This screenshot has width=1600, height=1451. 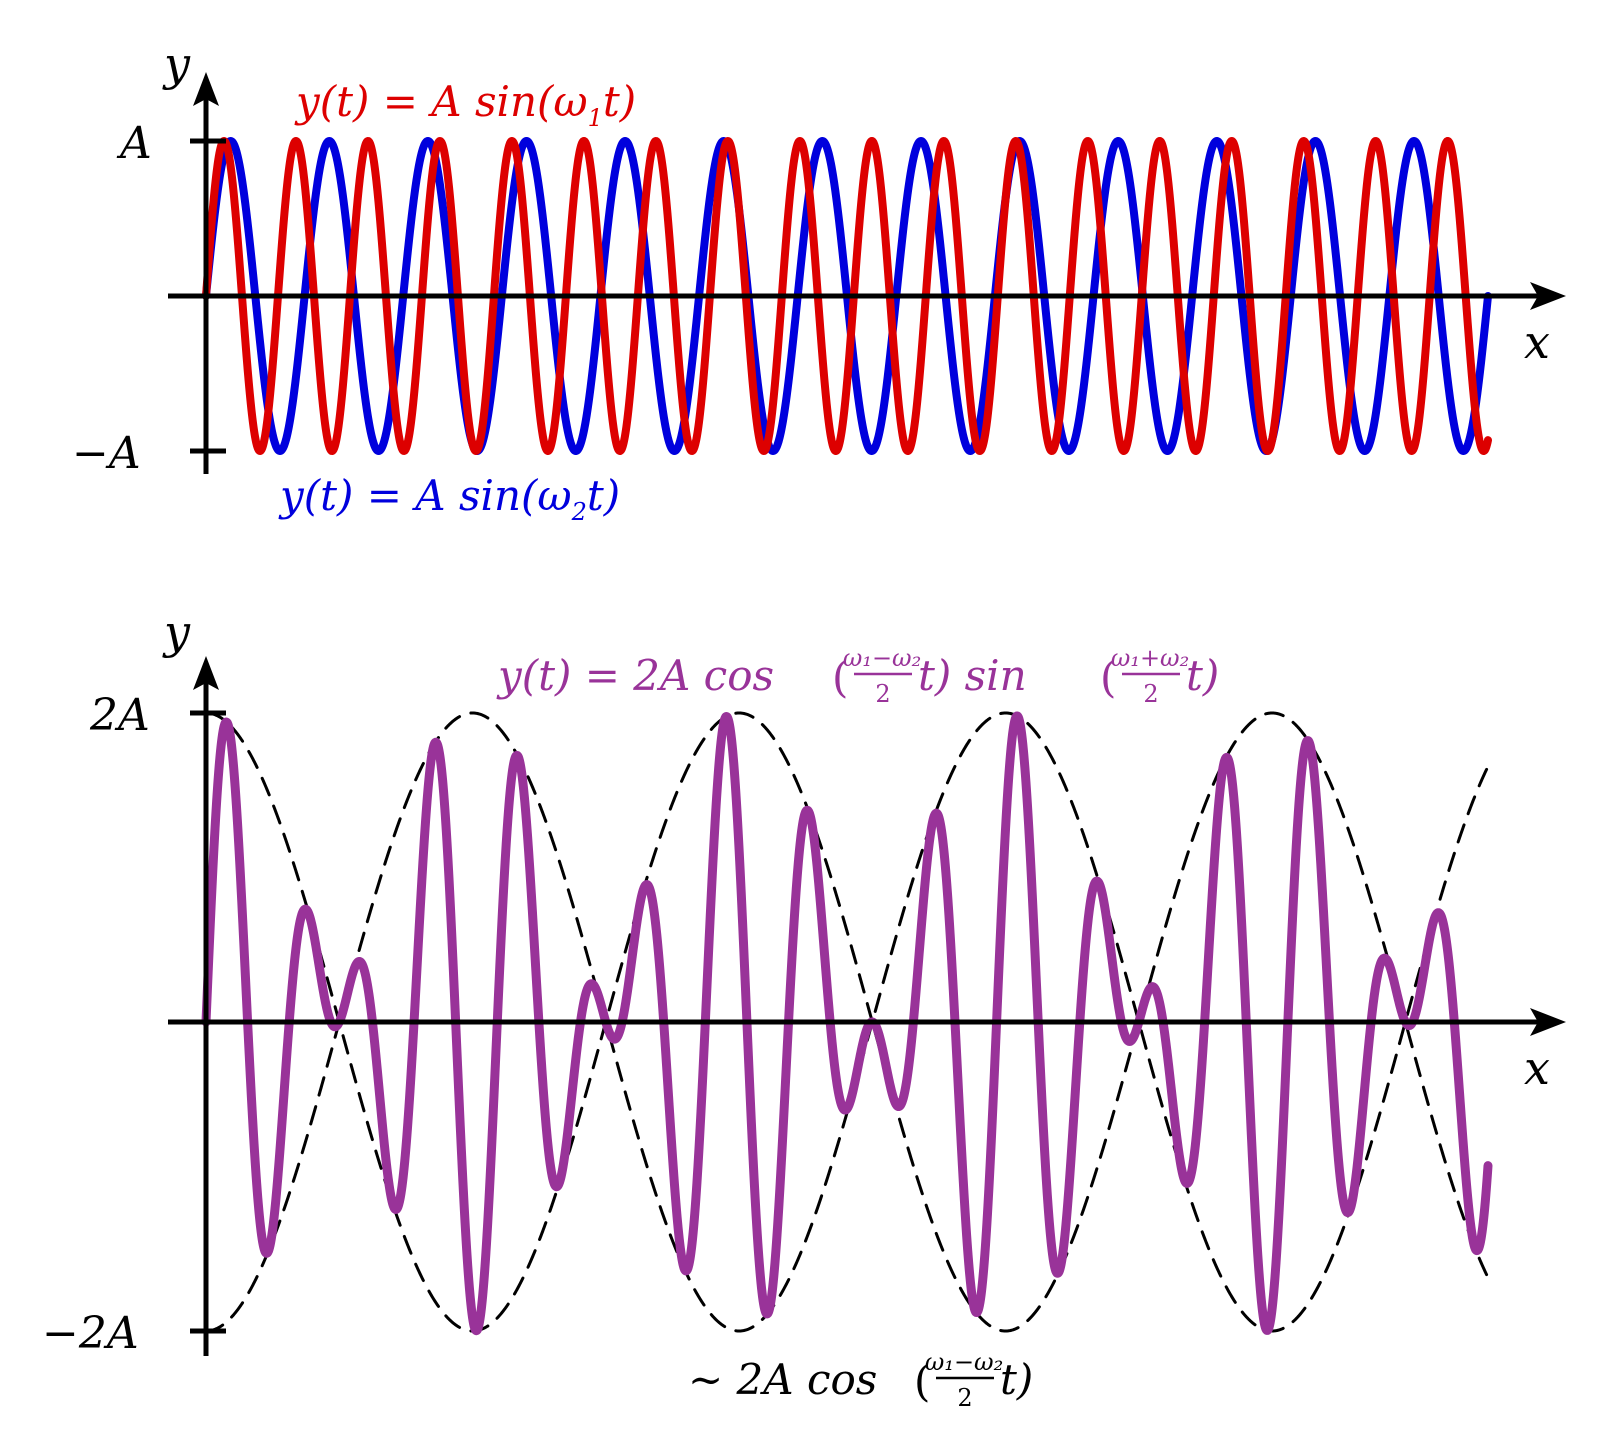 What do you see at coordinates (176, 64) in the screenshot?
I see `top-y-axis-label: y` at bounding box center [176, 64].